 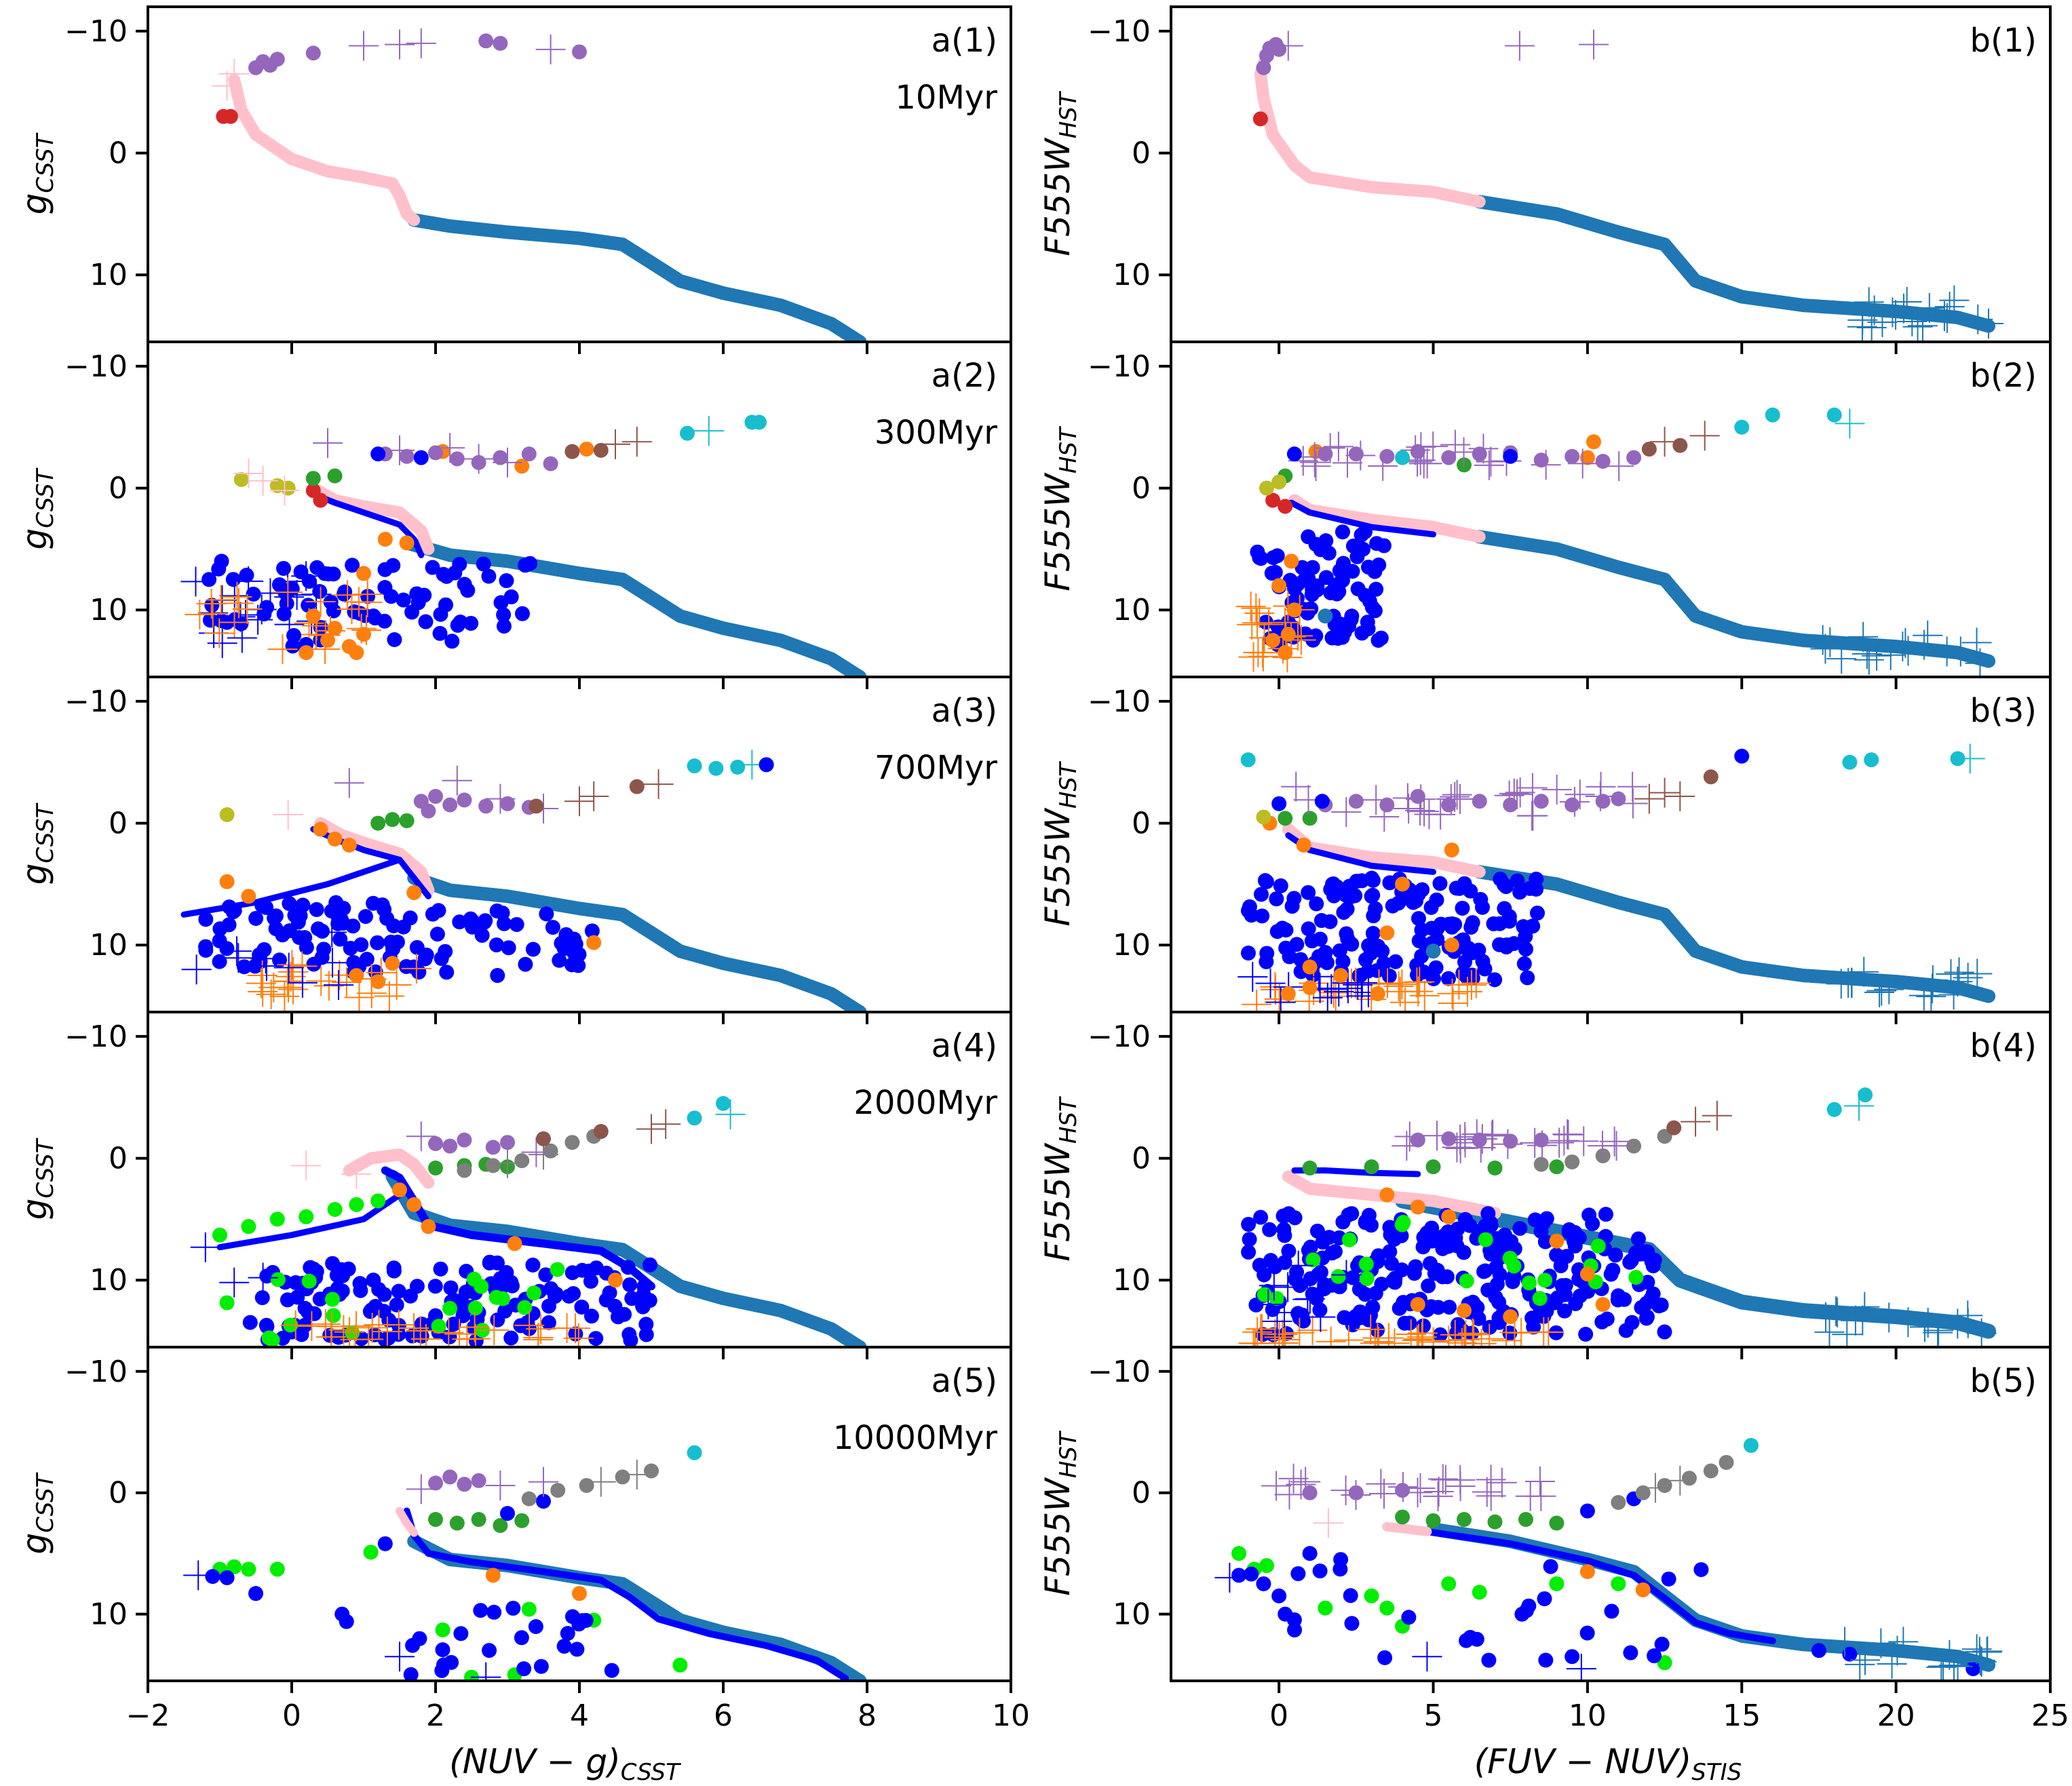 What do you see at coordinates (1545, 1519) in the screenshot?
I see `panel-b(5): −10 0 10 F555WHST b(5)` at bounding box center [1545, 1519].